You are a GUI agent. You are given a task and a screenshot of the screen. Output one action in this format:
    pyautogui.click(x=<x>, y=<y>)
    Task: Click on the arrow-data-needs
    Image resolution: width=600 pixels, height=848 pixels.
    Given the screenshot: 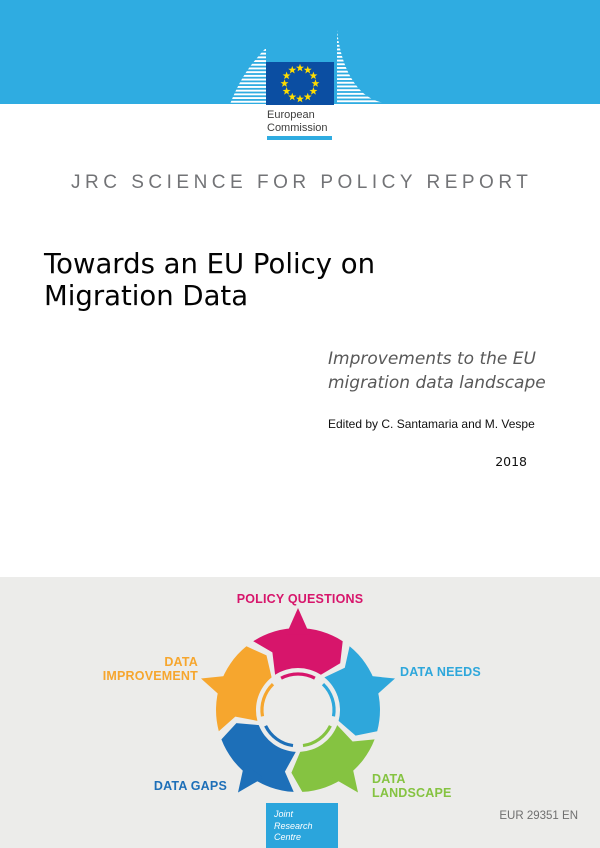 What is the action you would take?
    pyautogui.click(x=380, y=687)
    